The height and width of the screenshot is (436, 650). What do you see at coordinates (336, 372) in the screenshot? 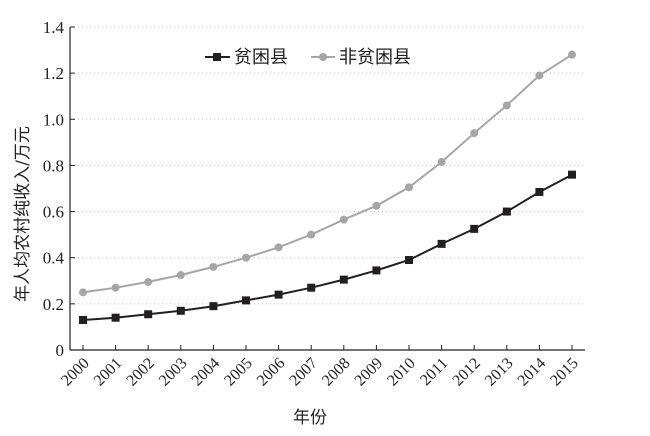
I see `x-tick-label: 2008` at bounding box center [336, 372].